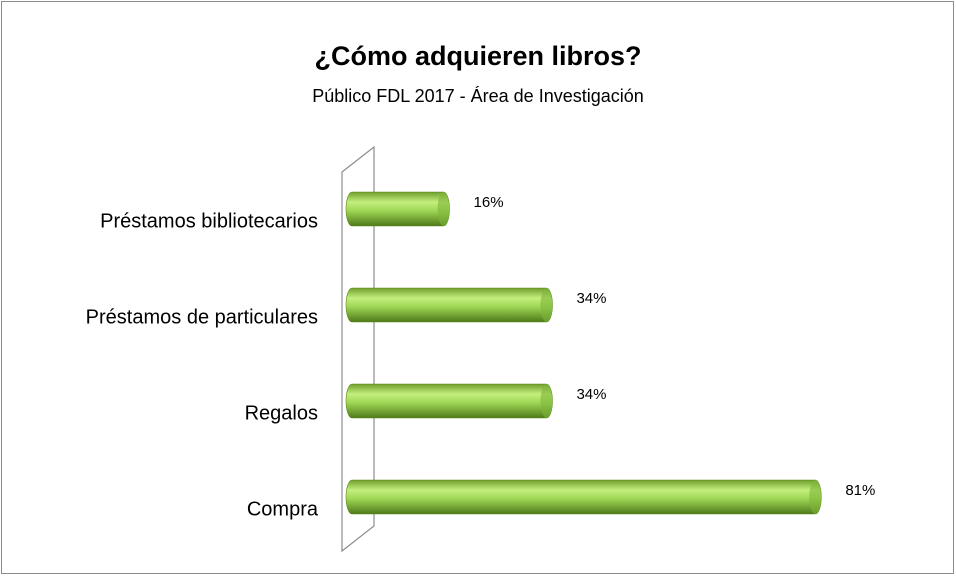 This screenshot has width=956, height=576. What do you see at coordinates (860, 490) in the screenshot?
I see `data-label: 81%` at bounding box center [860, 490].